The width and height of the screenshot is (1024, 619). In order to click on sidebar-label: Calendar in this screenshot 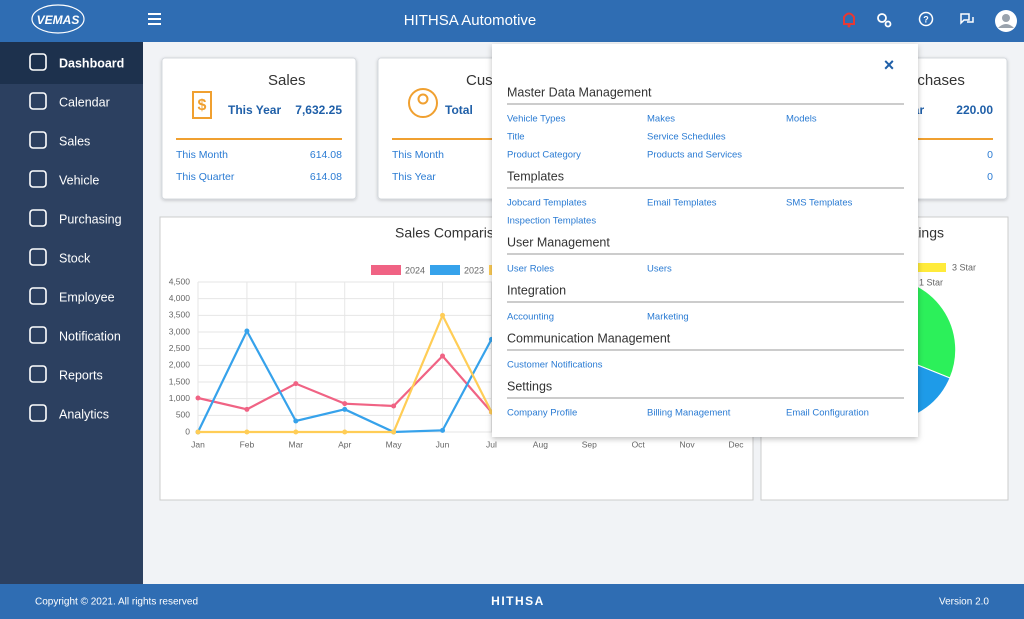, I will do `click(84, 102)`.